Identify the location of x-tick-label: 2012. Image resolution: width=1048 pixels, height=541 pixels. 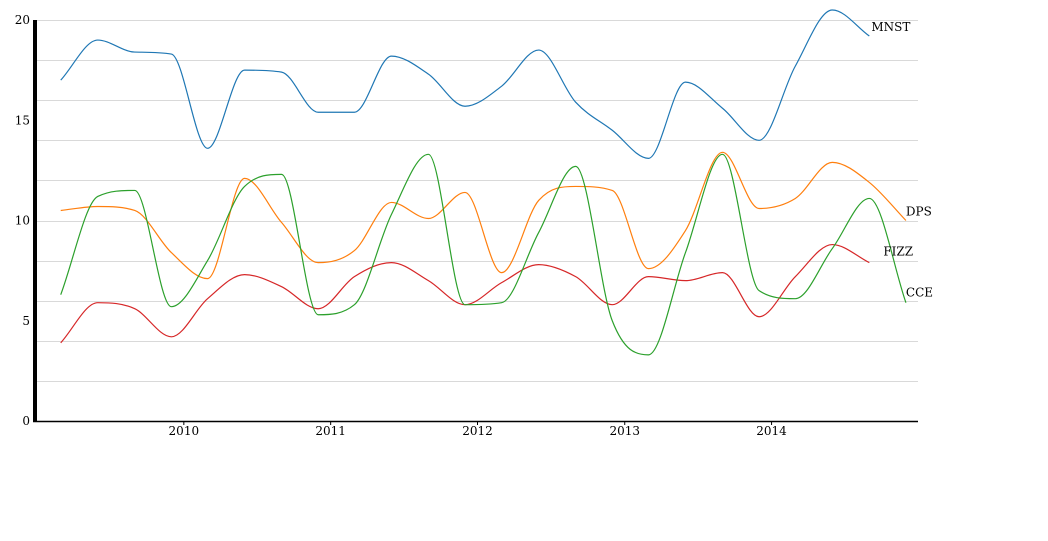
(477, 431).